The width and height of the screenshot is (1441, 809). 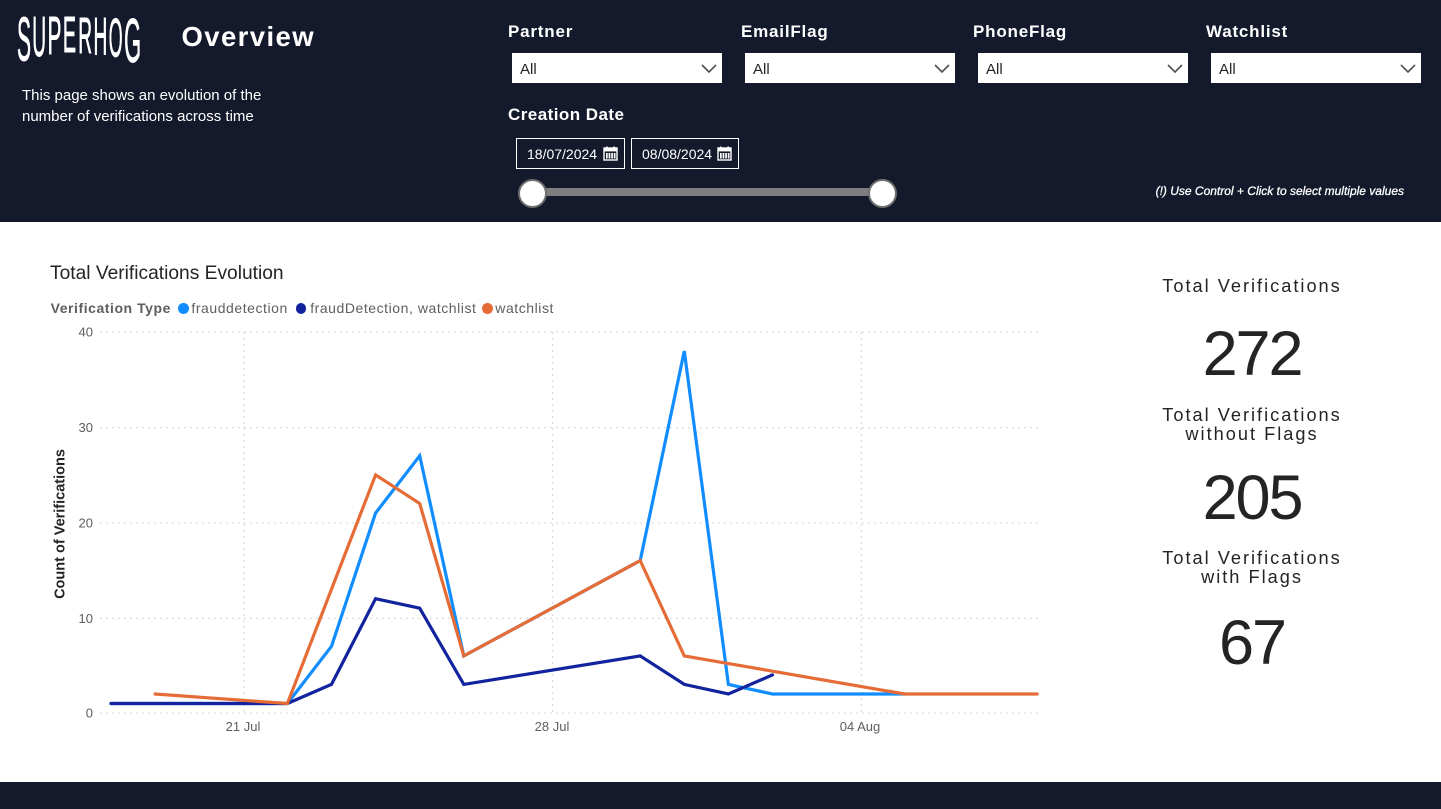 I want to click on svg-text: 28 Jul, so click(x=552, y=726).